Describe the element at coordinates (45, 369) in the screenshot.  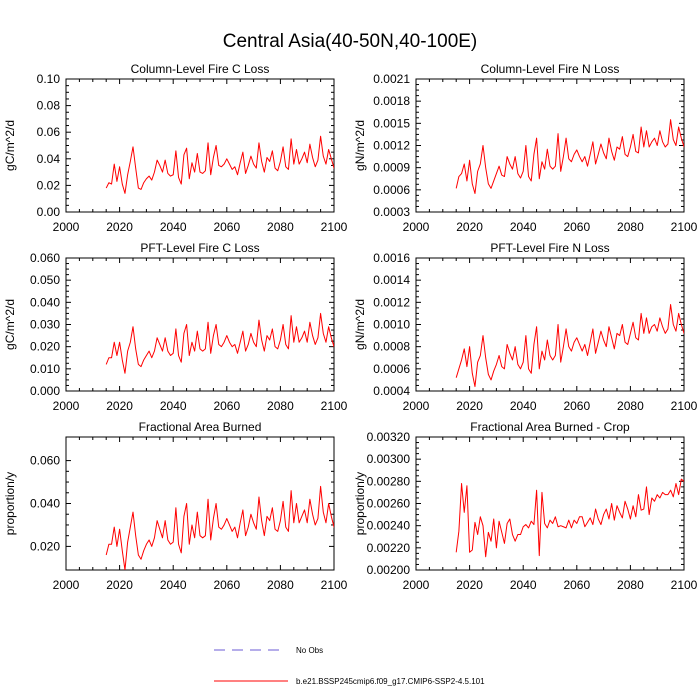
I see `y-tick-label: 0.010` at that location.